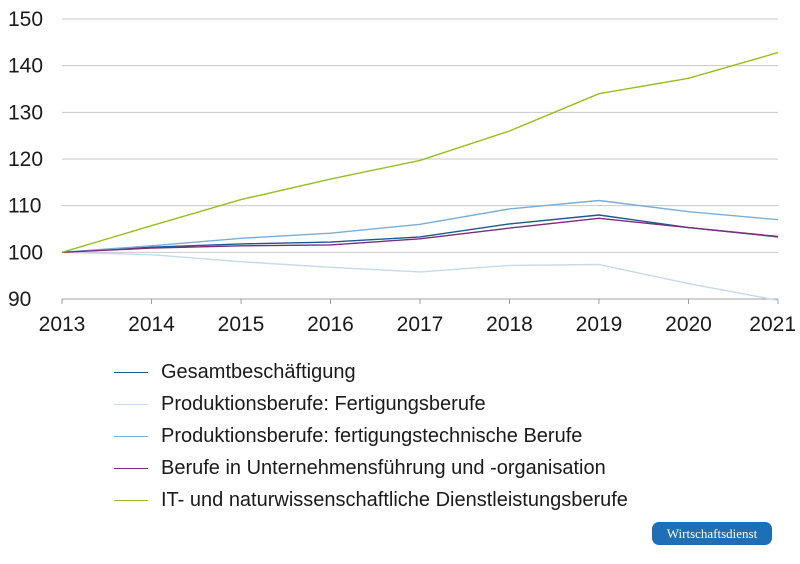 Image resolution: width=800 pixels, height=564 pixels. I want to click on x-tick-label: 2017, so click(420, 324).